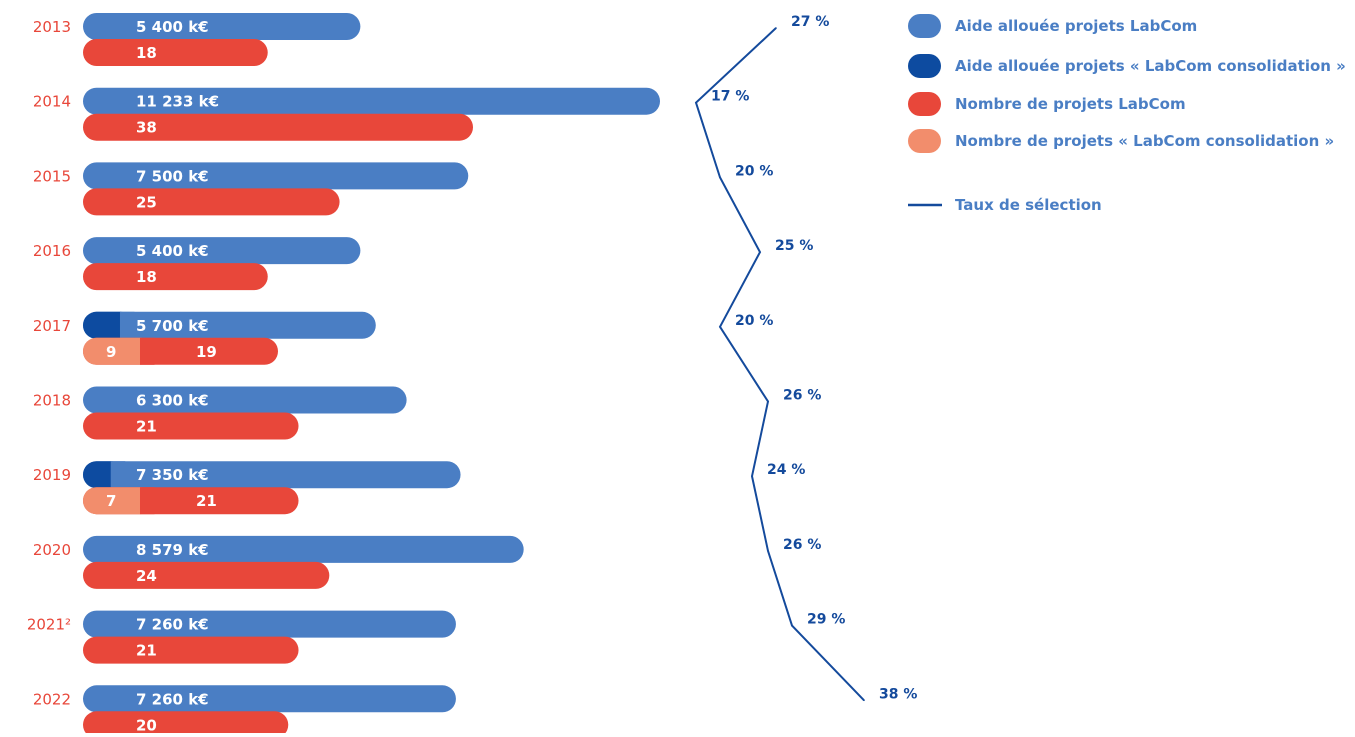 The height and width of the screenshot is (737, 1355). What do you see at coordinates (146, 202) in the screenshot?
I see `projets-value-label: 25` at bounding box center [146, 202].